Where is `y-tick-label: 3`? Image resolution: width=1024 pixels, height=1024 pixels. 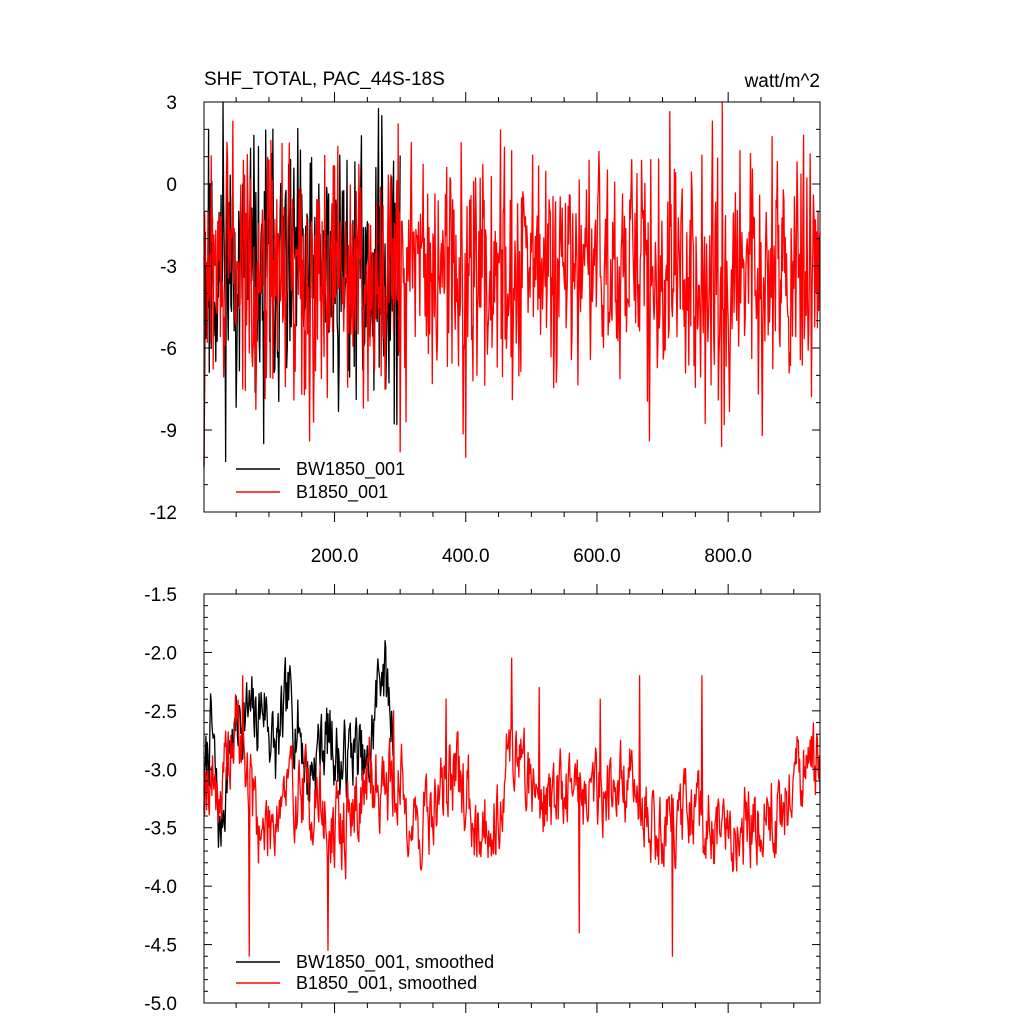
y-tick-label: 3 is located at coordinates (171, 103).